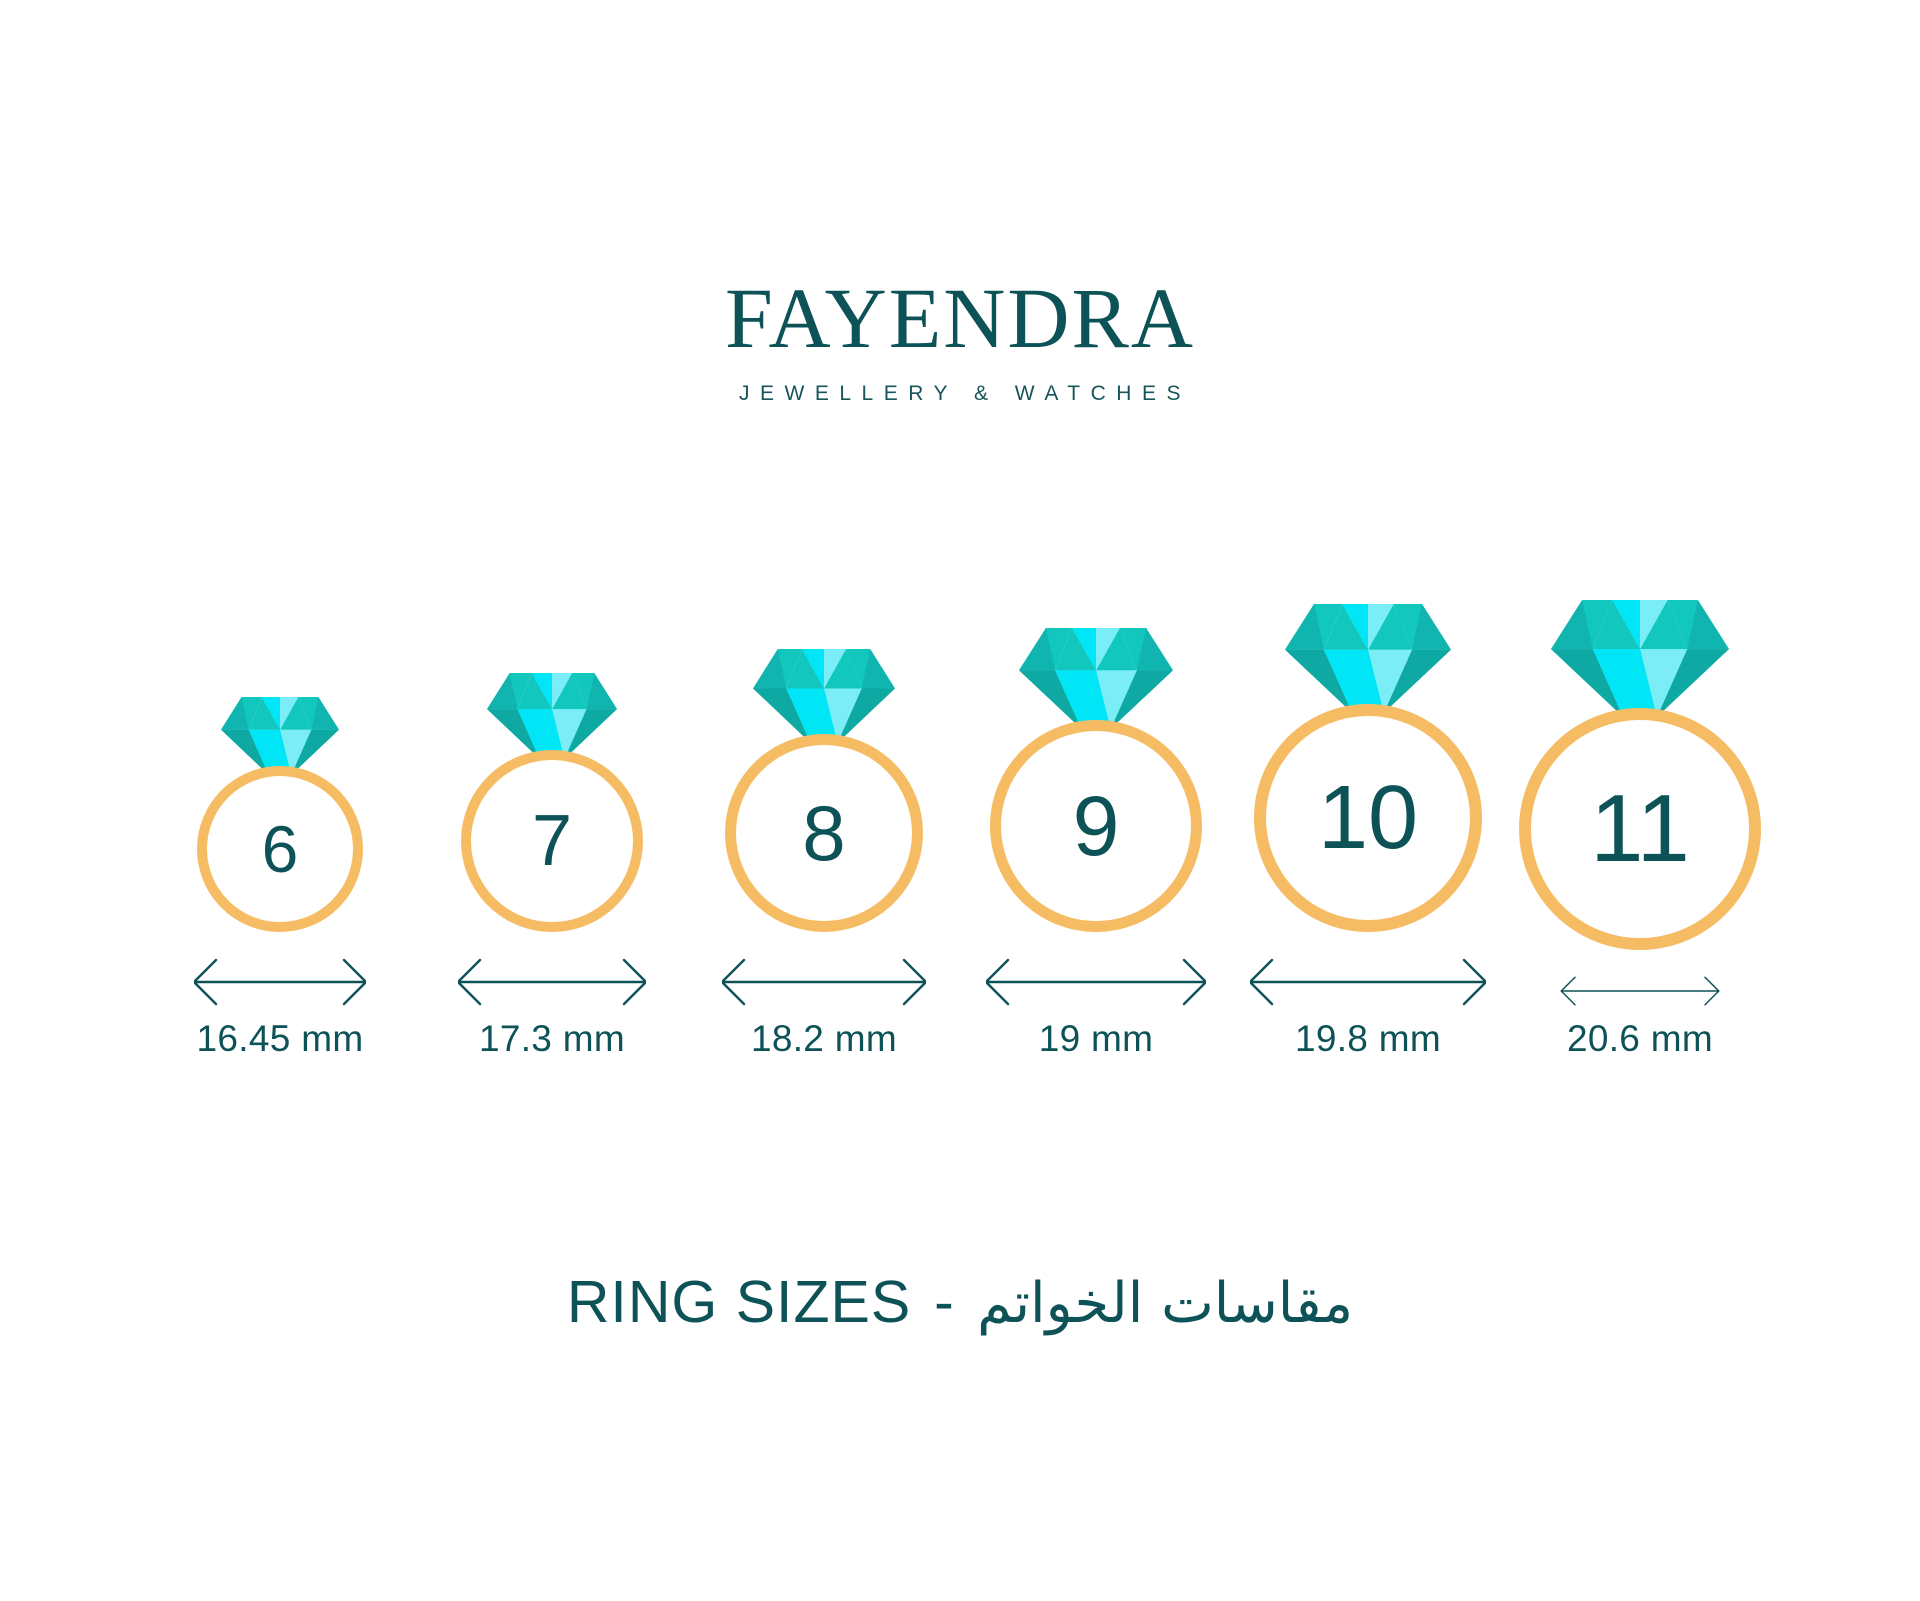 The height and width of the screenshot is (1601, 1920). I want to click on ring-band: 6, so click(280, 849).